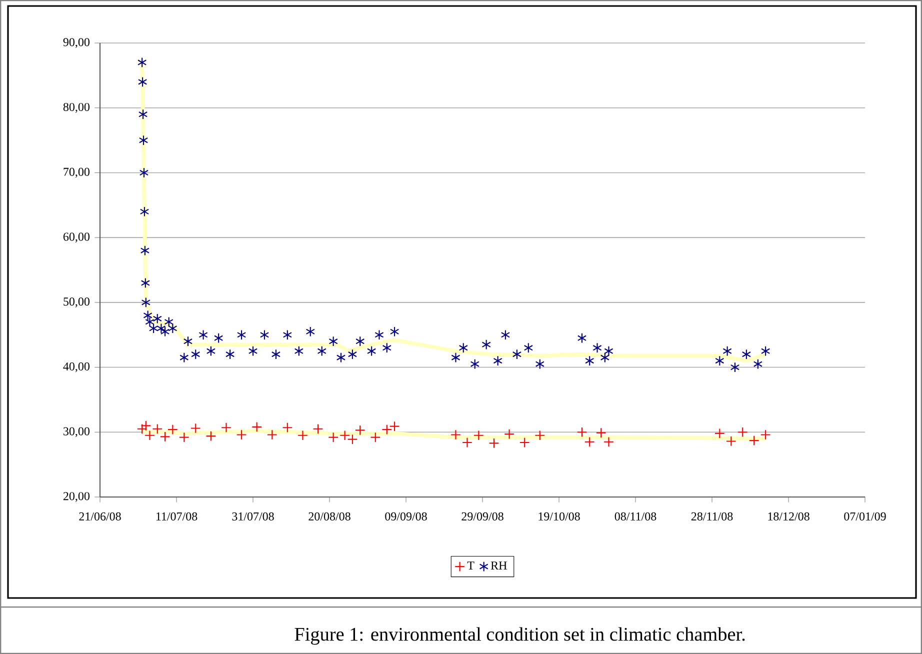  Describe the element at coordinates (77, 432) in the screenshot. I see `y-tick-label: 30,00` at that location.